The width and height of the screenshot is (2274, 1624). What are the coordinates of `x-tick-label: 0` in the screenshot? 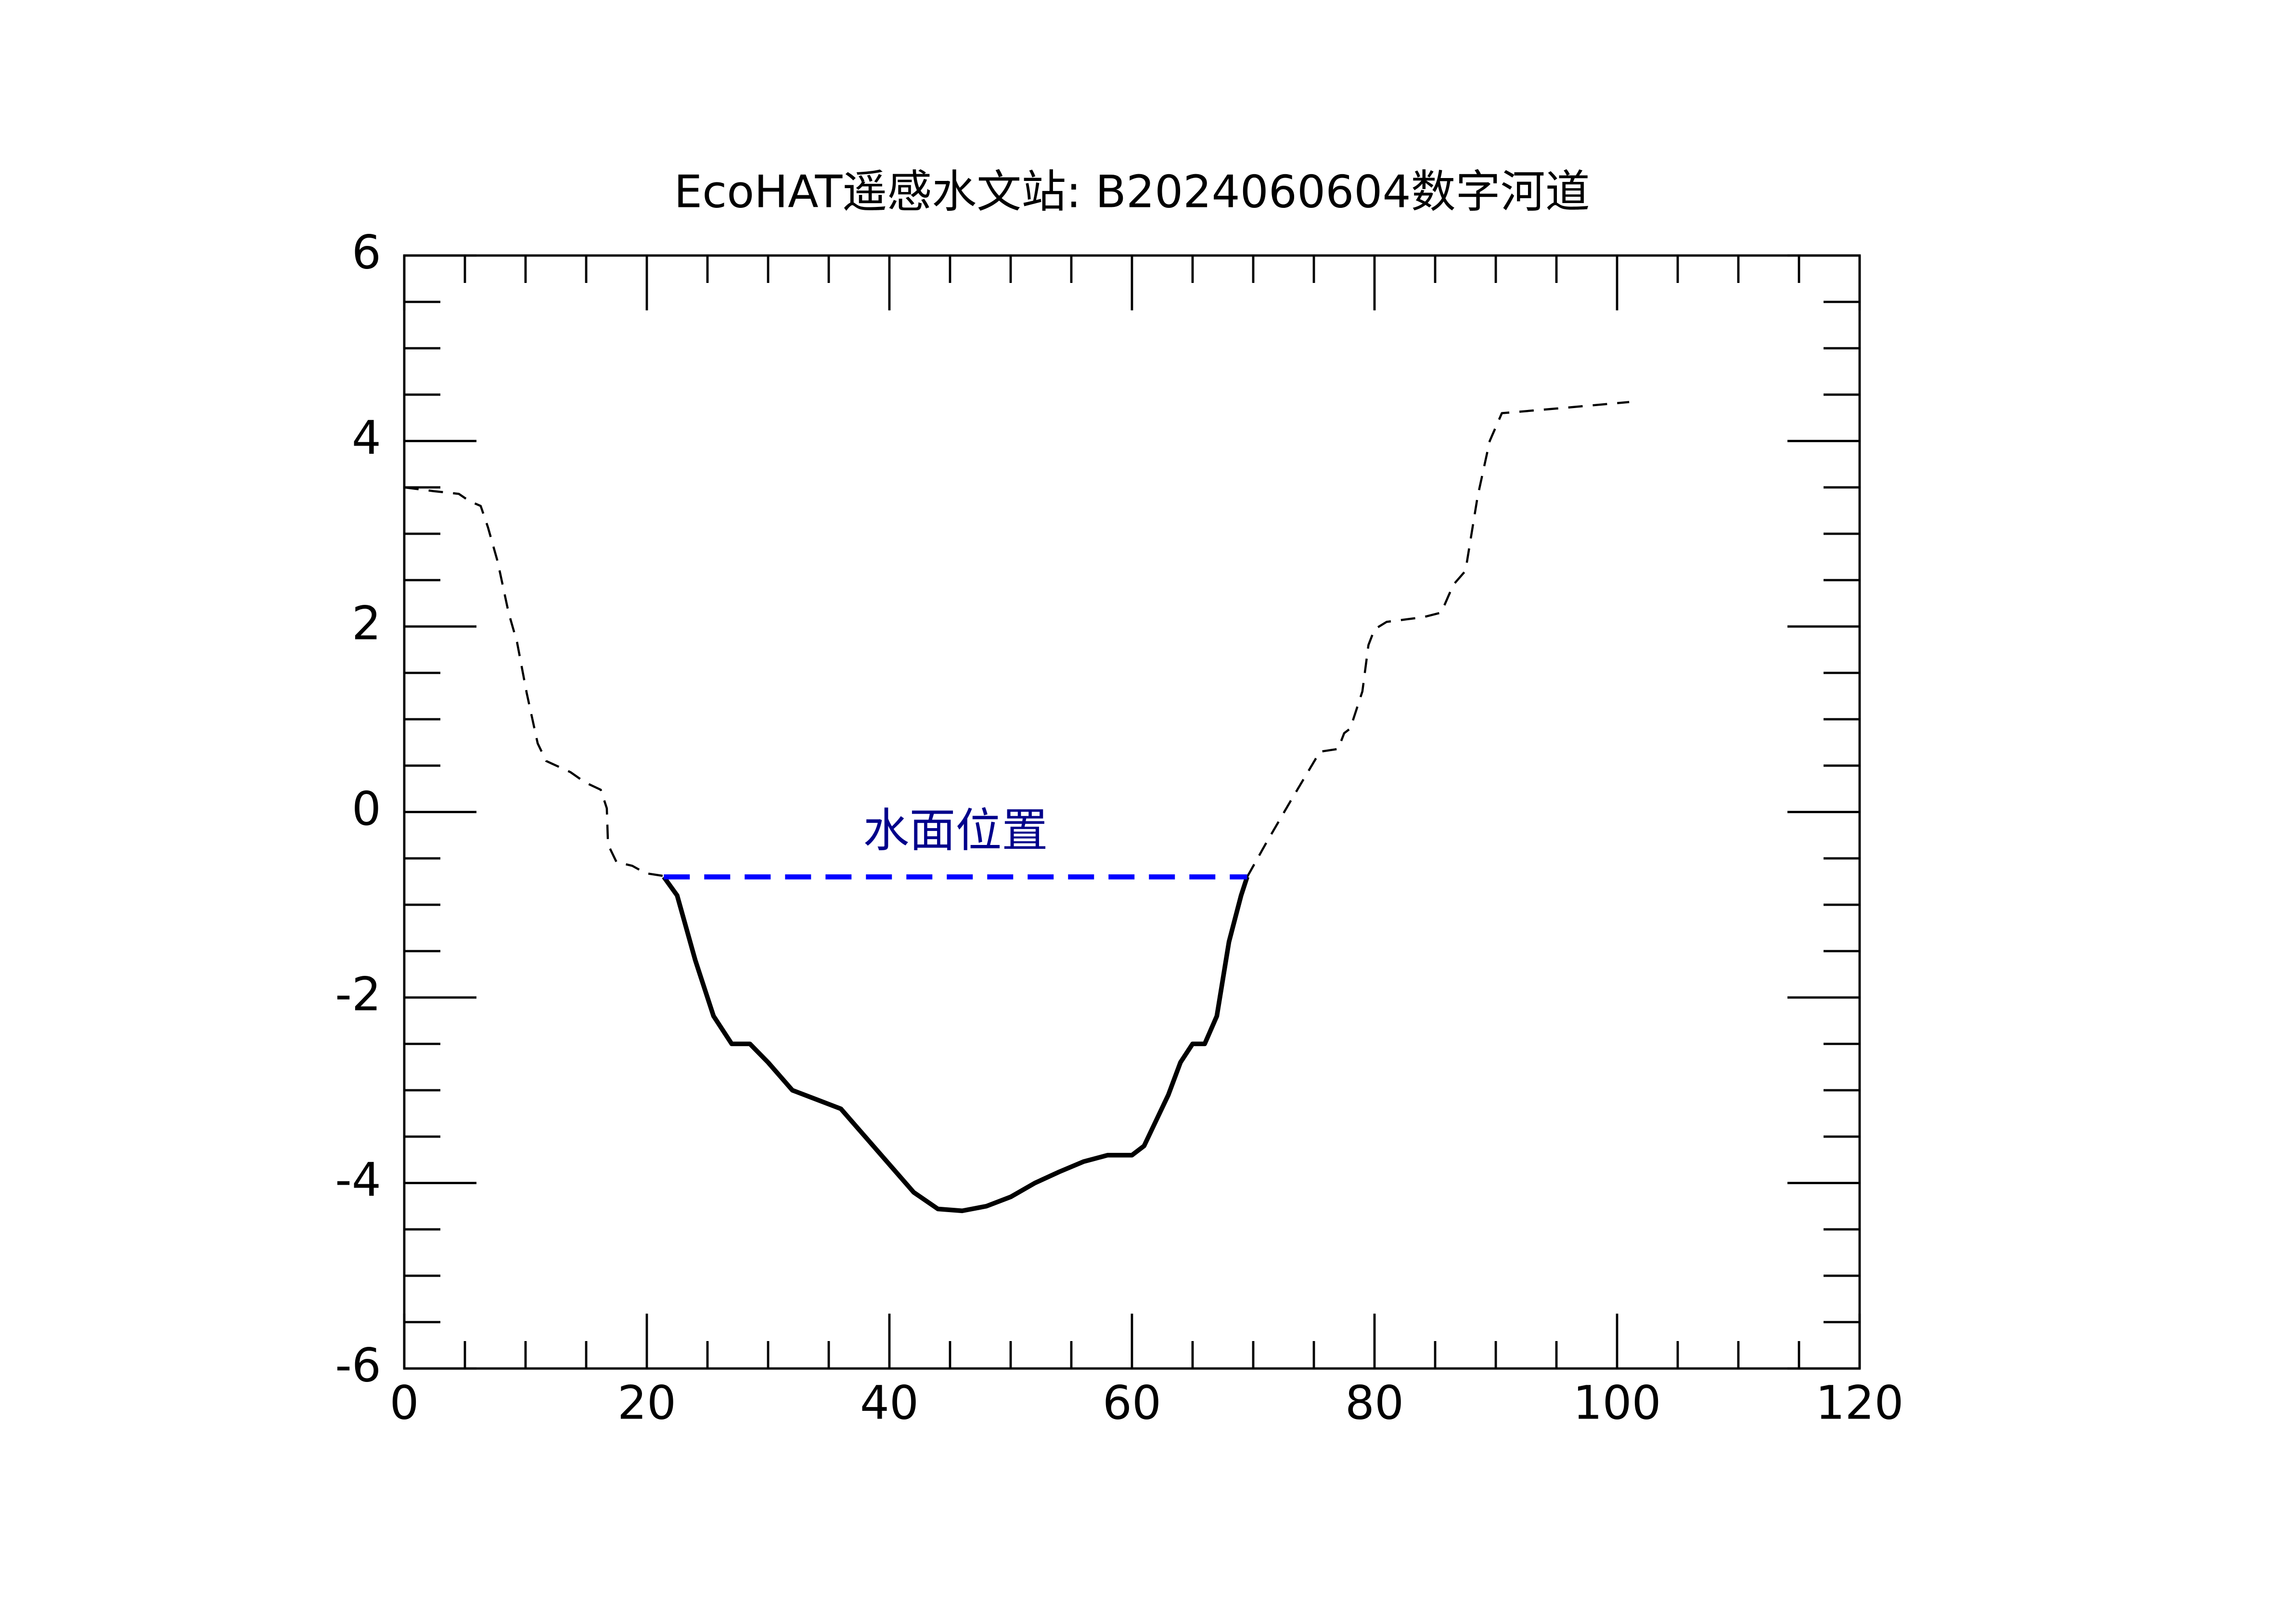 It's located at (404, 1403).